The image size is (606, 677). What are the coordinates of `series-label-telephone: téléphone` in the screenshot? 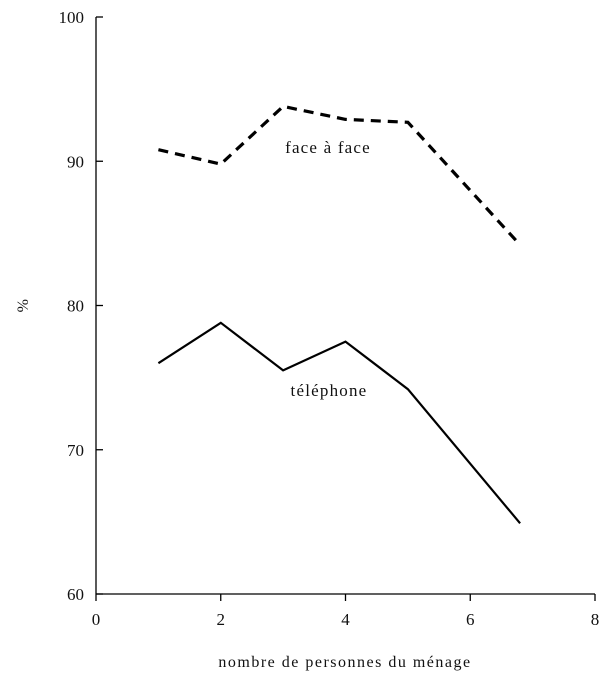 It's located at (329, 390).